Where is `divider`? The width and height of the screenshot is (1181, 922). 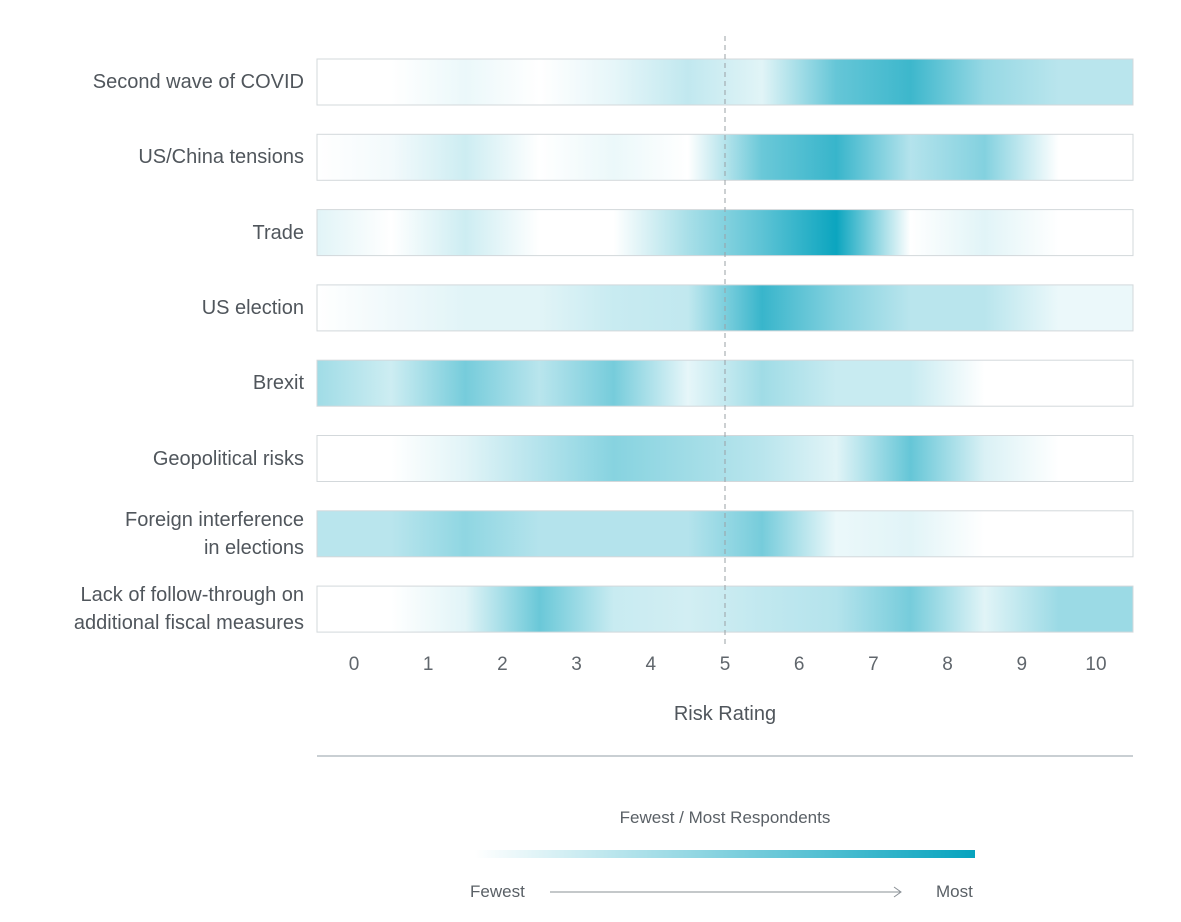 divider is located at coordinates (725, 756).